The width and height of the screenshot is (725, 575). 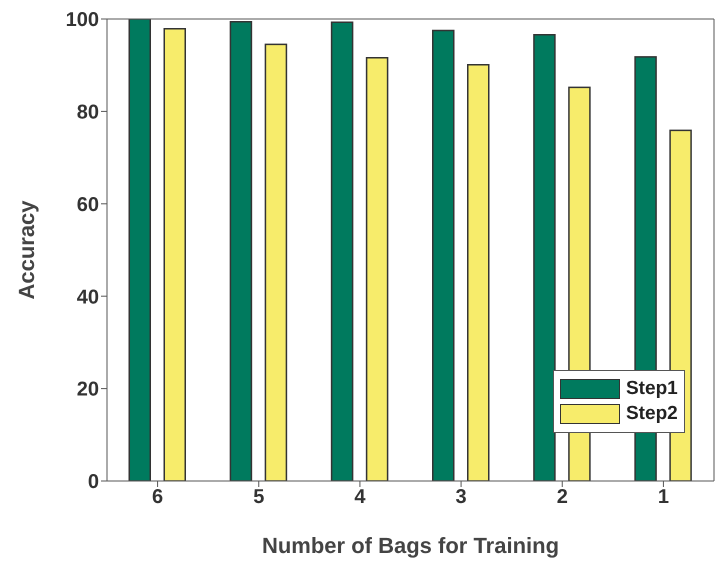 What do you see at coordinates (87, 297) in the screenshot?
I see `y-tick-label: 40` at bounding box center [87, 297].